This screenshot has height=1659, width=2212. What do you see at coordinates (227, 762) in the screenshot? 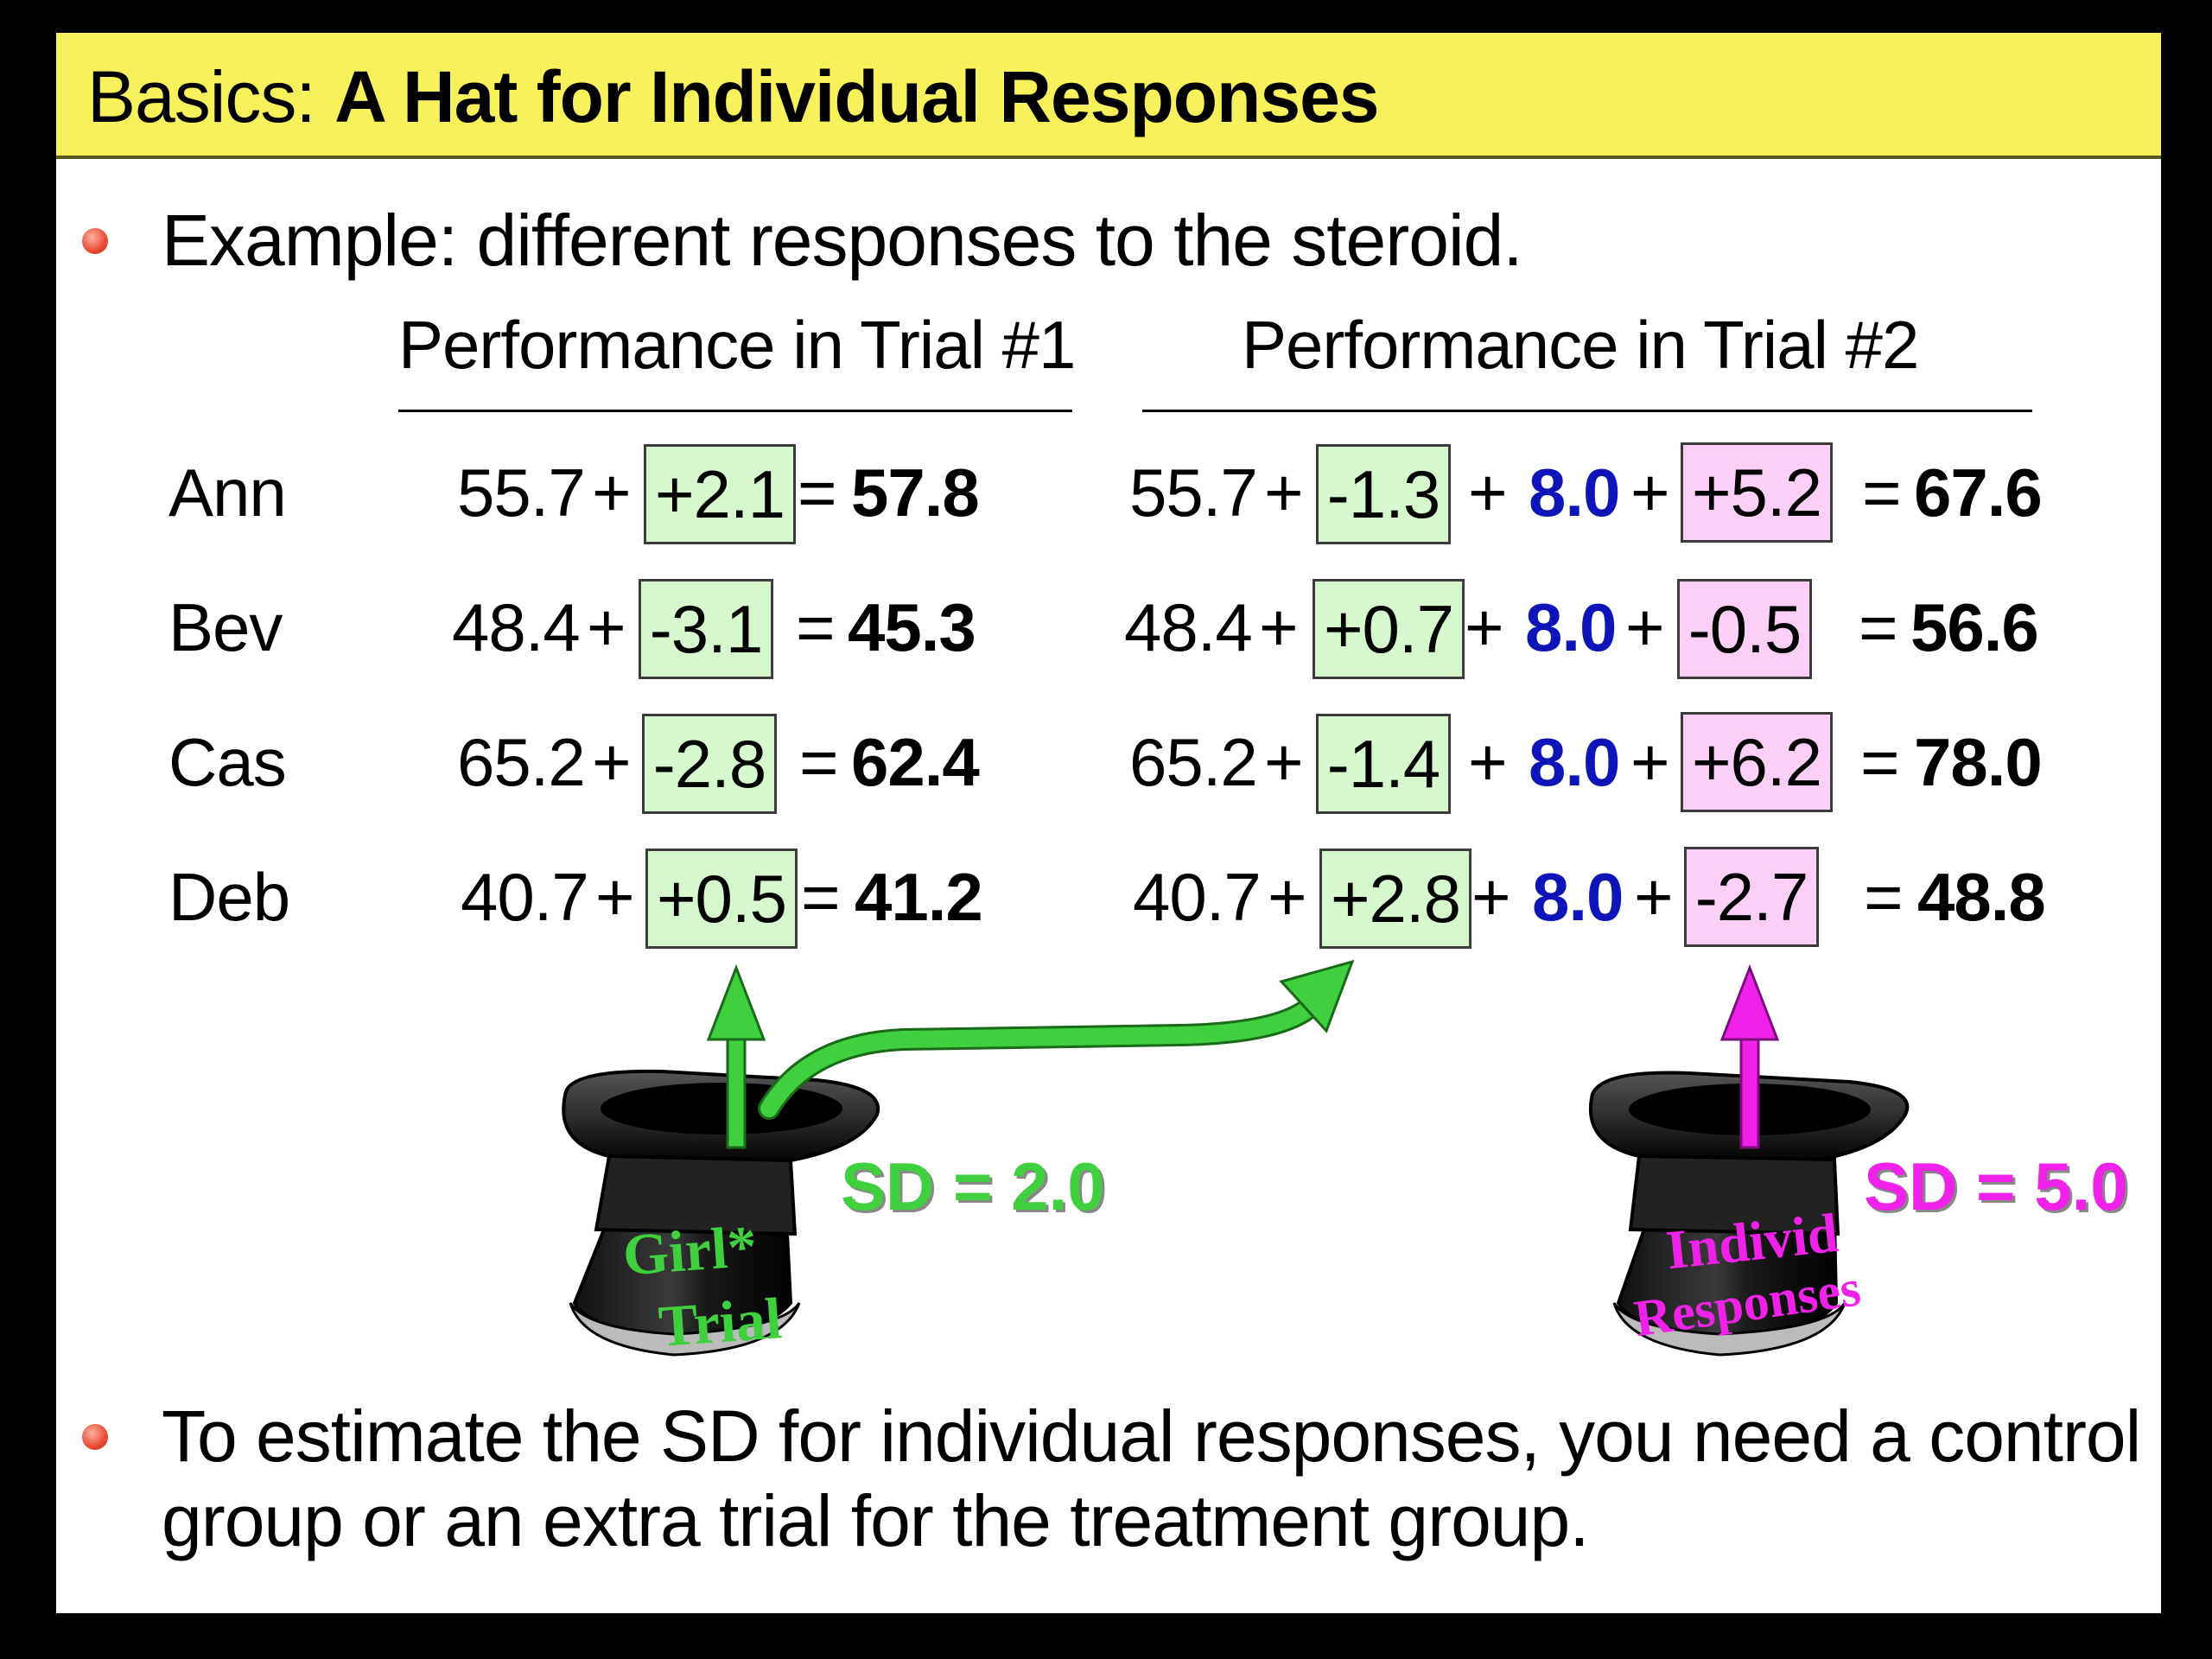
I see `person-name: Cas` at bounding box center [227, 762].